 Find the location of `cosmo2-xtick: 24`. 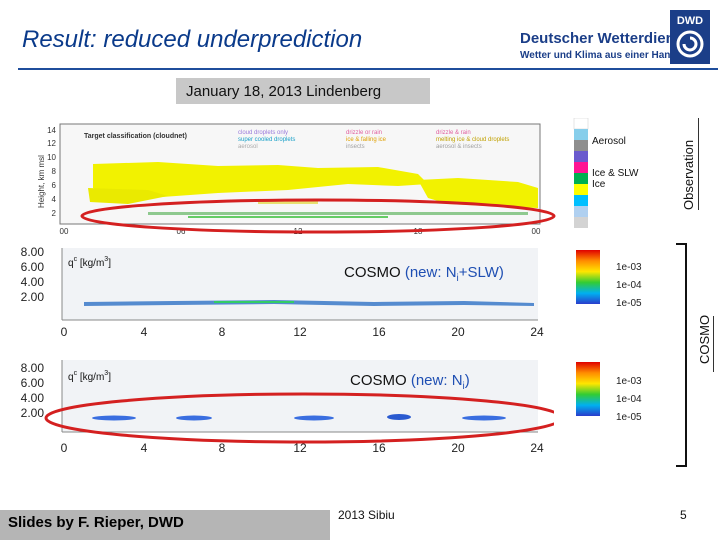

cosmo2-xtick: 24 is located at coordinates (537, 448).